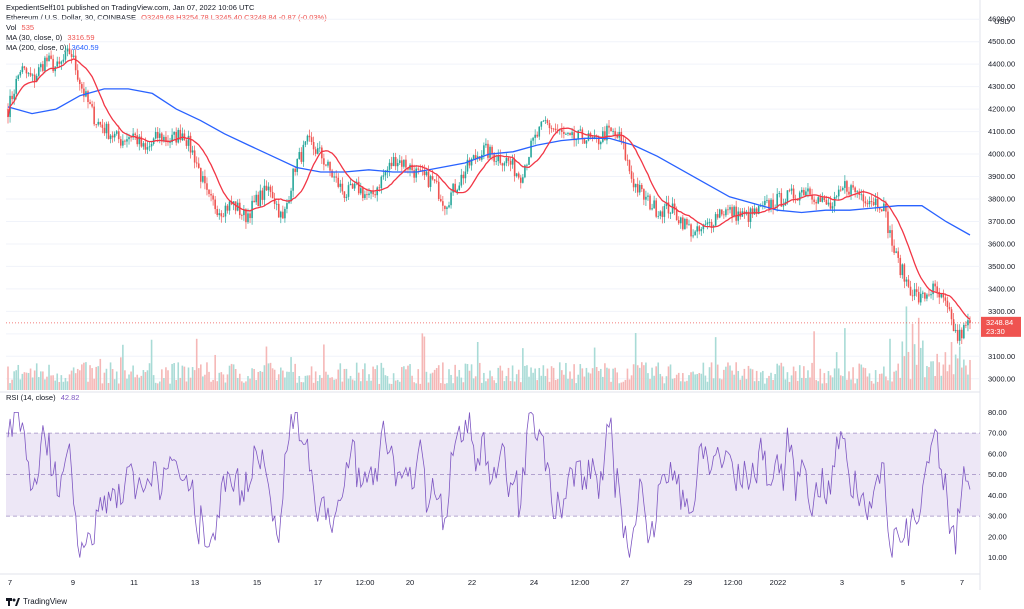 This screenshot has width=1024, height=609. What do you see at coordinates (21, 27) in the screenshot?
I see `volume-legend: Vol 535` at bounding box center [21, 27].